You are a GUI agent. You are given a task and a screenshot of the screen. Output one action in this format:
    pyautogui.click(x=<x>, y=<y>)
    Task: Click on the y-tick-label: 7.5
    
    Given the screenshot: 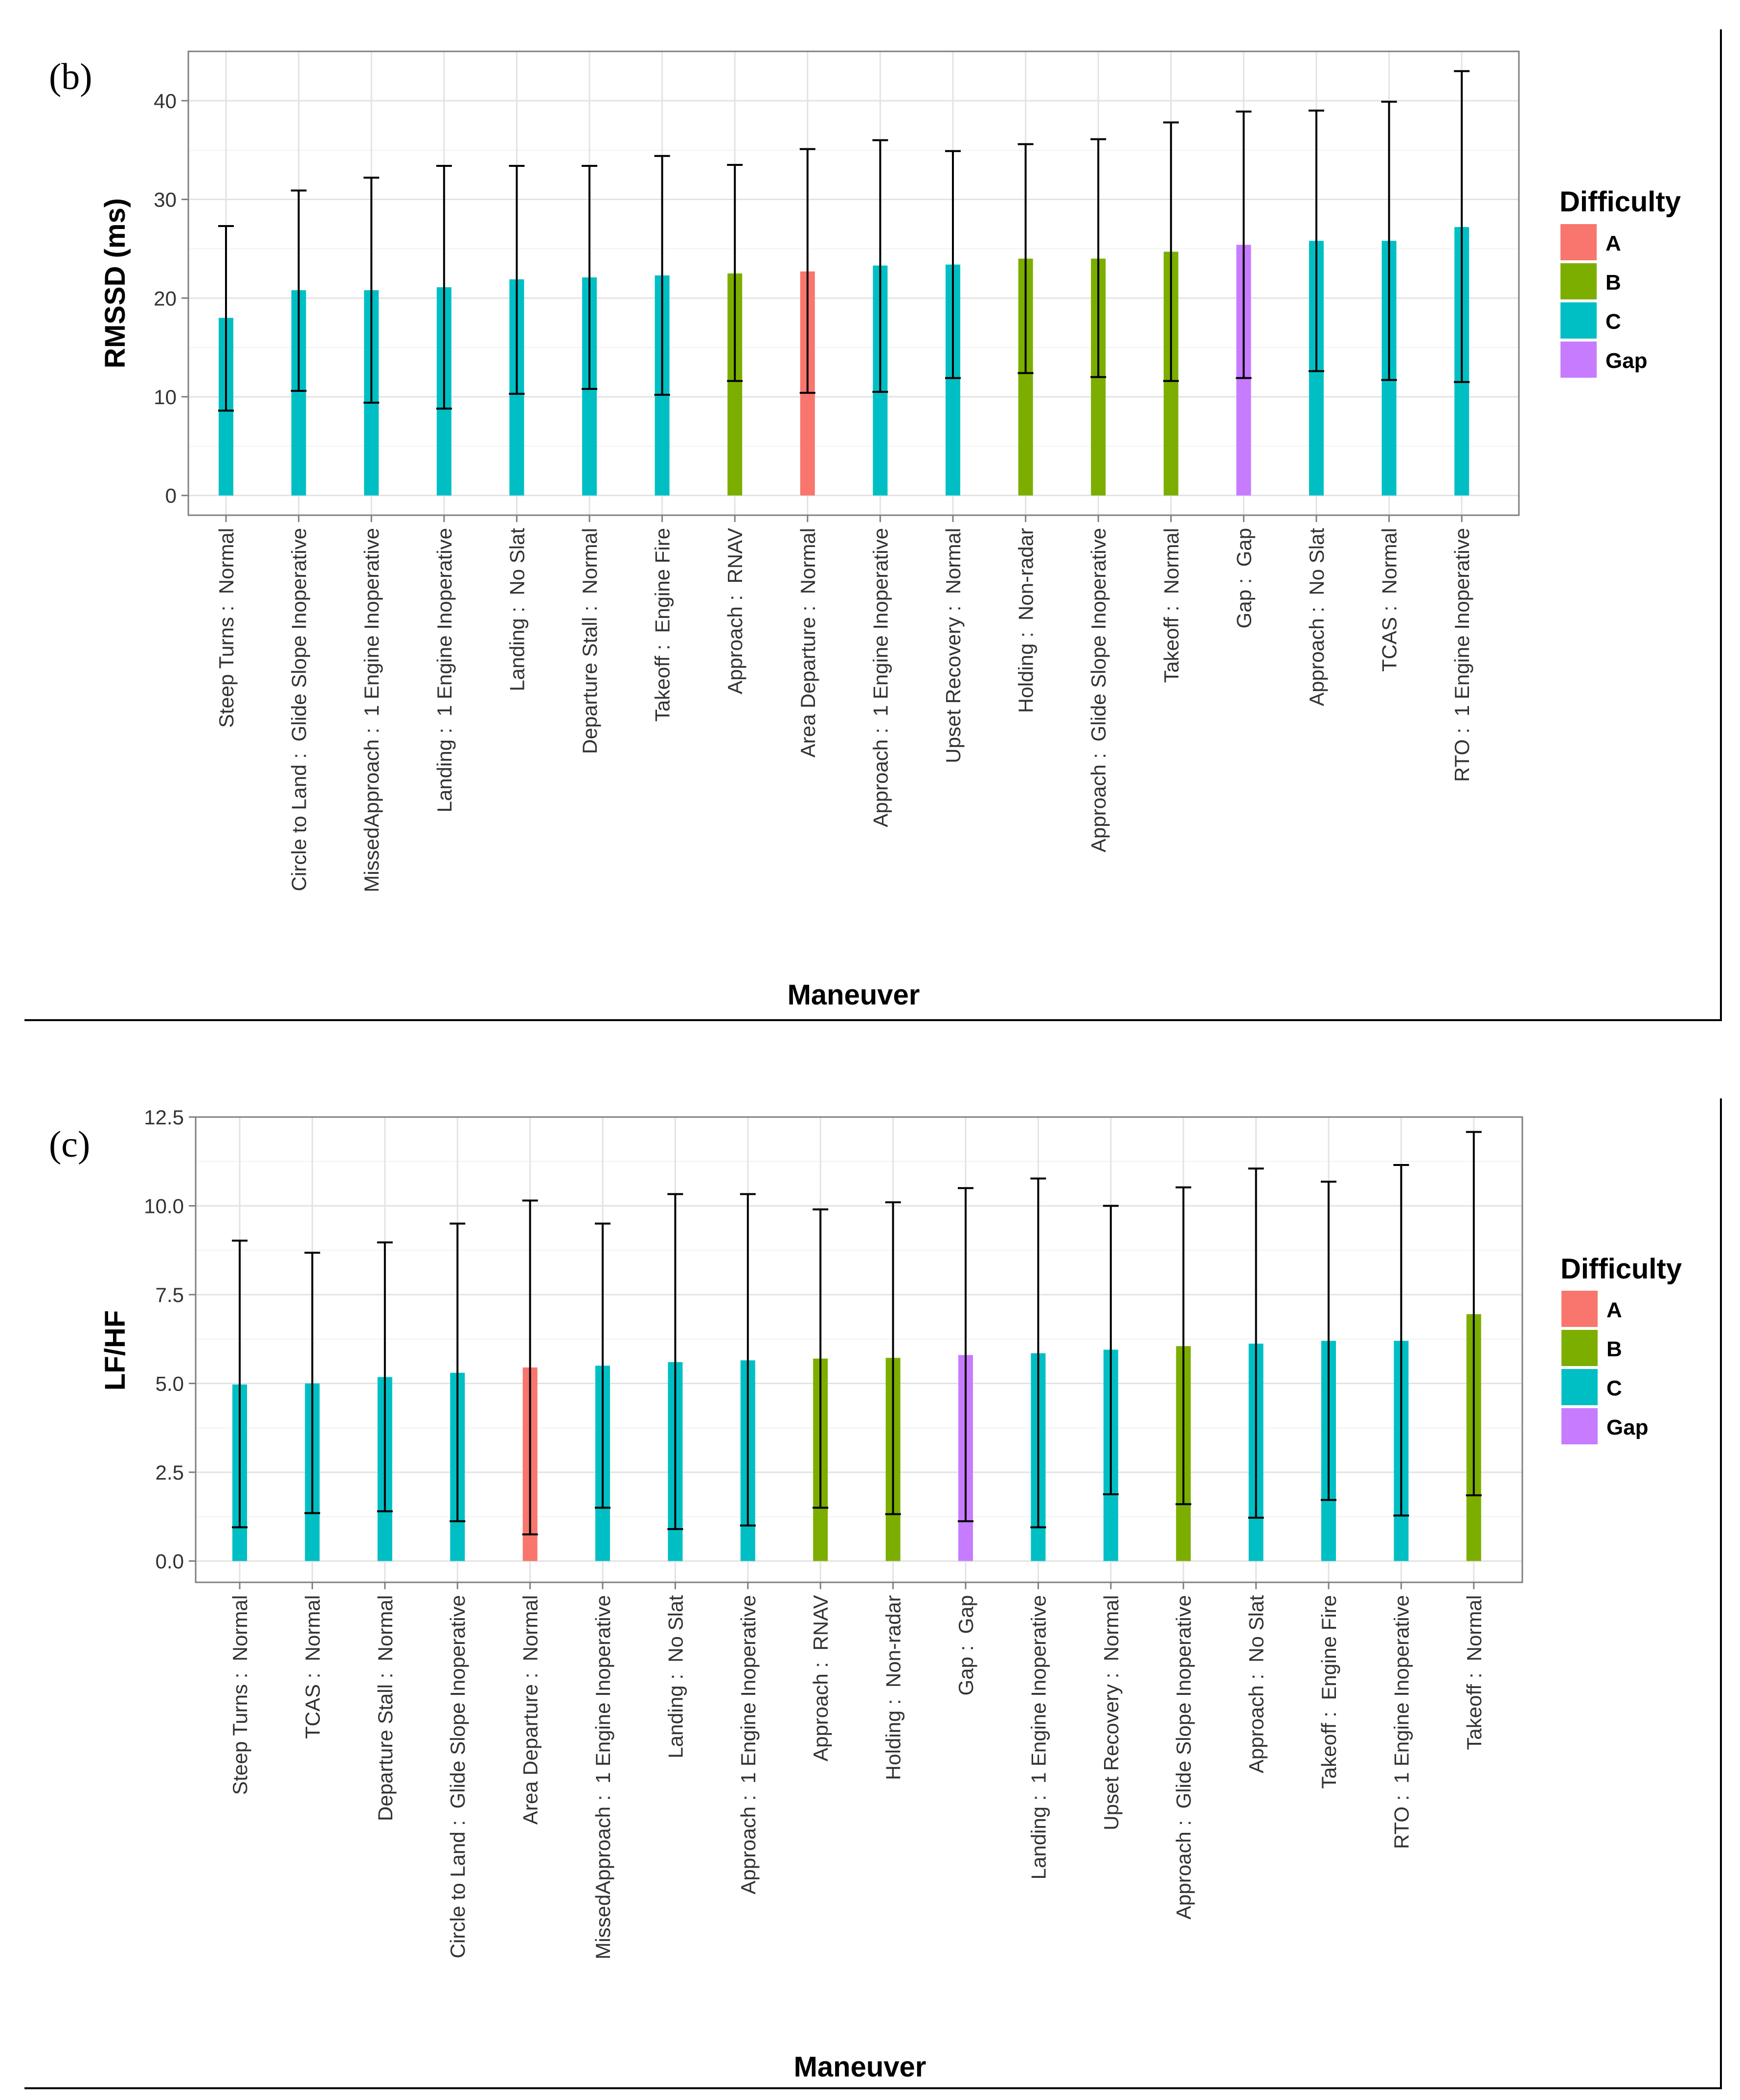 What is the action you would take?
    pyautogui.click(x=170, y=1294)
    